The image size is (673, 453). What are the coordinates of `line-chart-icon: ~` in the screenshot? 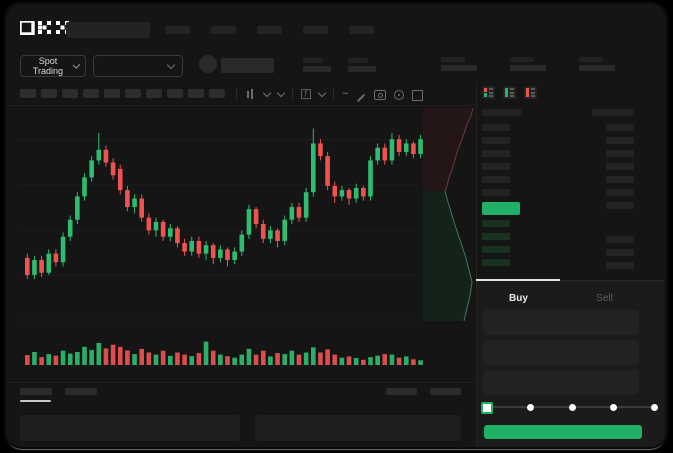 It's located at (345, 93).